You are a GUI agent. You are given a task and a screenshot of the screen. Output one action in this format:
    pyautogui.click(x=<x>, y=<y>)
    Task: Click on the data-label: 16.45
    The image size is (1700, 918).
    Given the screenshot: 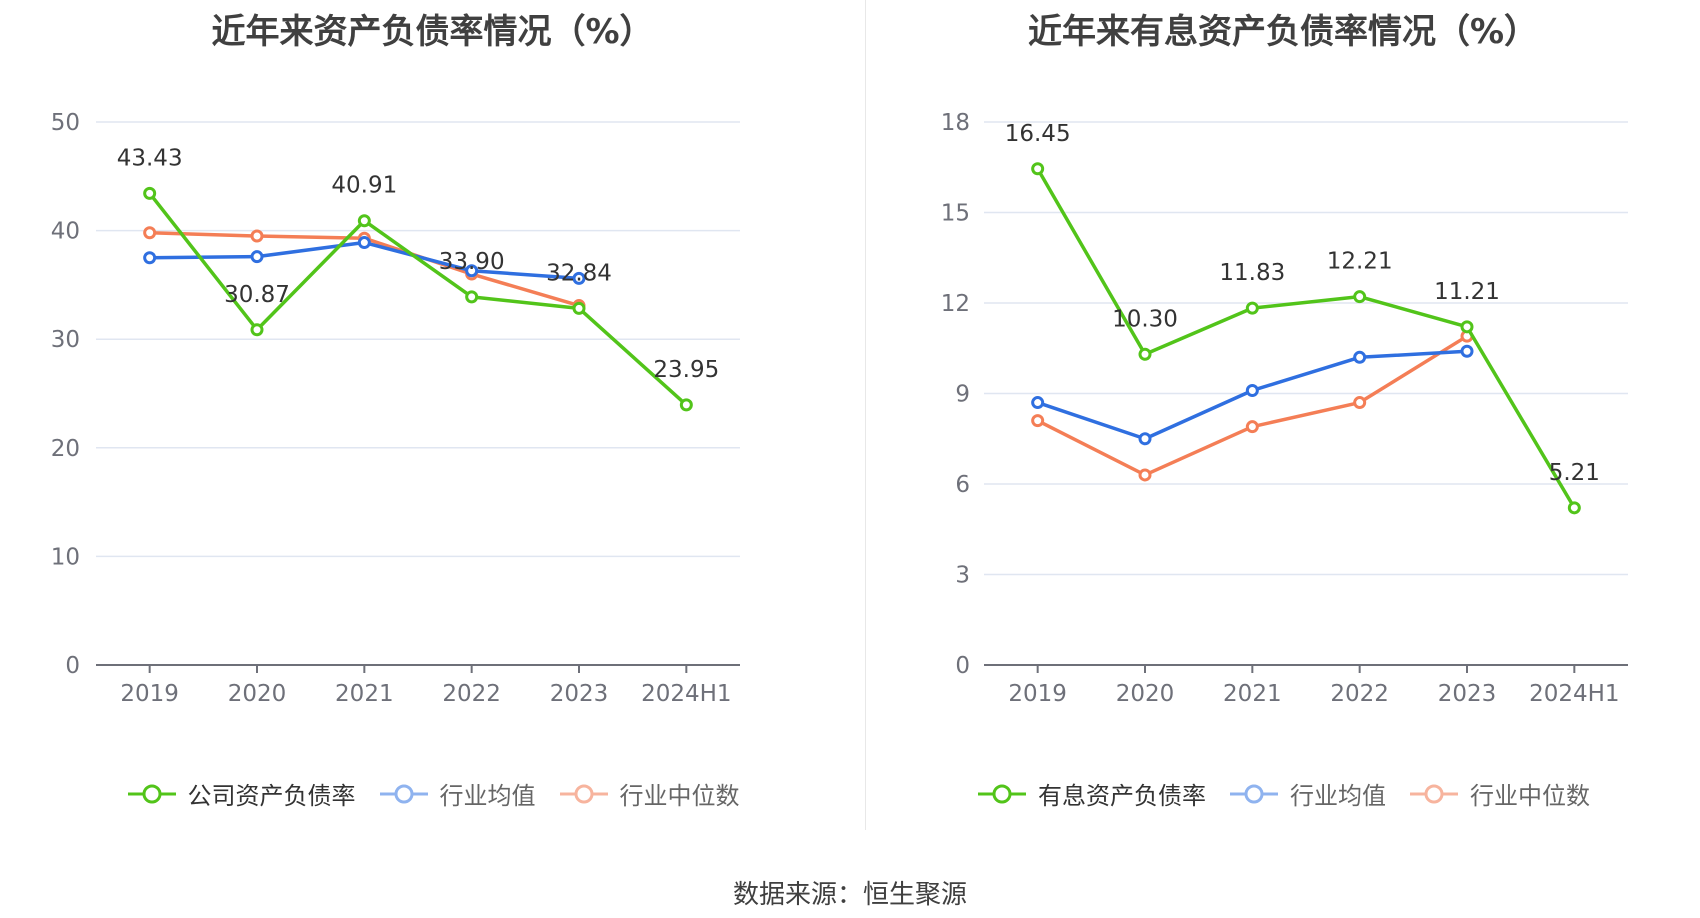 What is the action you would take?
    pyautogui.click(x=1038, y=134)
    